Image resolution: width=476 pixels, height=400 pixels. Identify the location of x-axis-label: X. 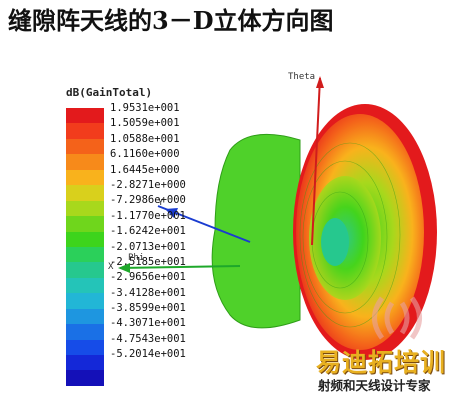
(111, 267).